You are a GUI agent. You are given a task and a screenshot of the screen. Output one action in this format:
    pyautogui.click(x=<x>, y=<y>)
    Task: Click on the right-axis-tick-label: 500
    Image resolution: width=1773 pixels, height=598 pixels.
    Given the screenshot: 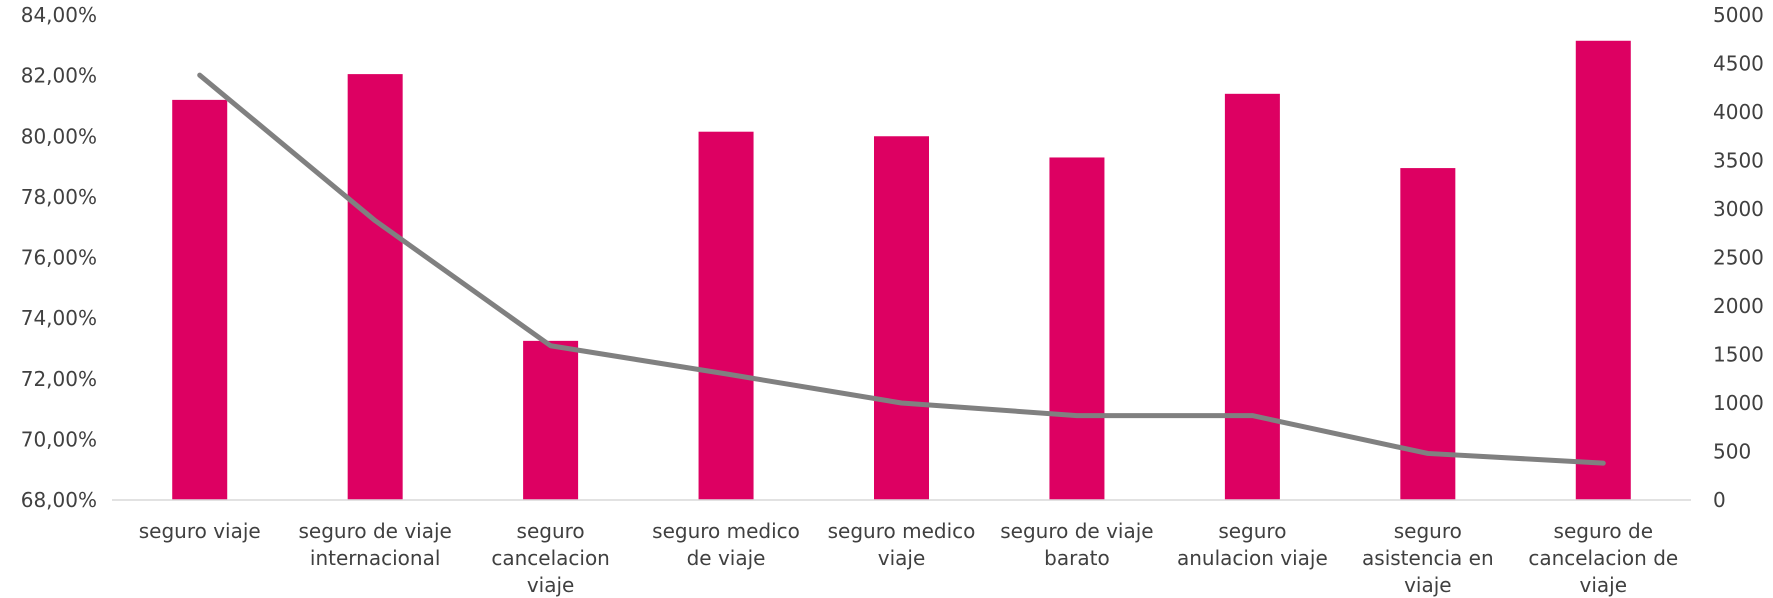 What is the action you would take?
    pyautogui.click(x=1732, y=452)
    